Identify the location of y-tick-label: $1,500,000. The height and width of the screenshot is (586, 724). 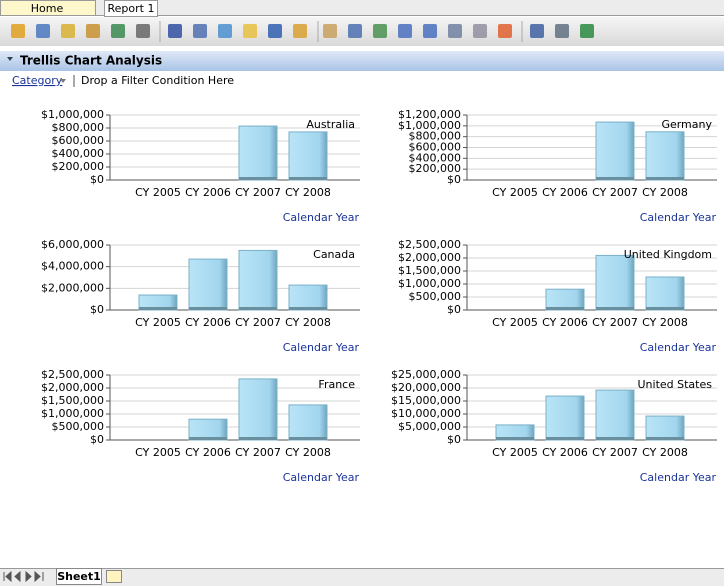
(429, 270).